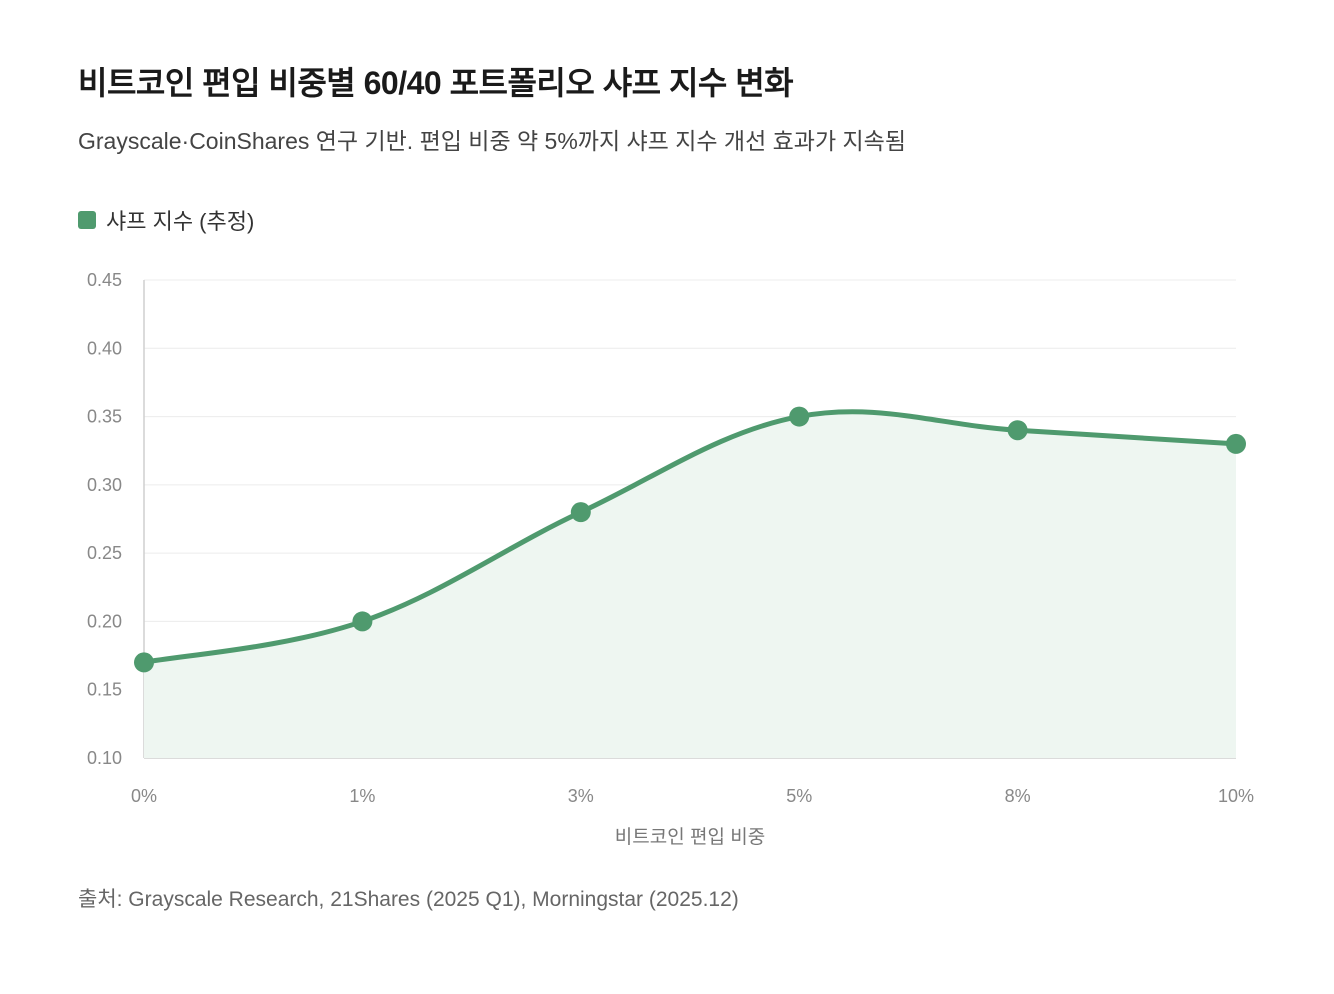  Describe the element at coordinates (104, 519) in the screenshot. I see `y-axis-ticks: 0.10 0.15 0.20 0.25 0.30 0.35 0.40 0.45` at that location.